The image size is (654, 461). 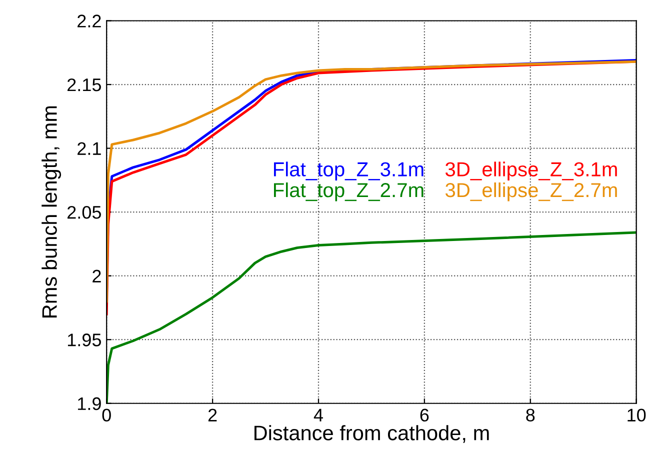 What do you see at coordinates (106, 415) in the screenshot?
I see `x-tick-label: 0` at bounding box center [106, 415].